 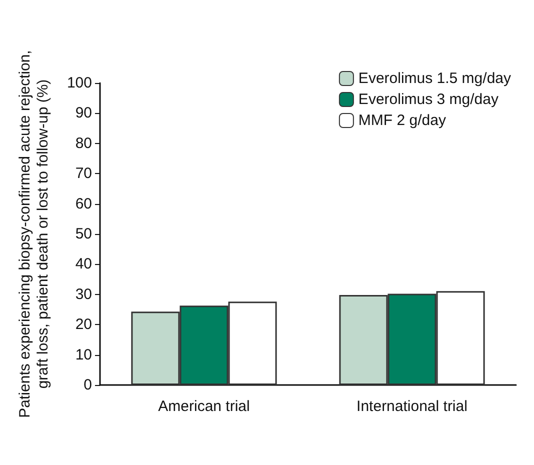 What do you see at coordinates (412, 406) in the screenshot?
I see `x-tick-label: International trial` at bounding box center [412, 406].